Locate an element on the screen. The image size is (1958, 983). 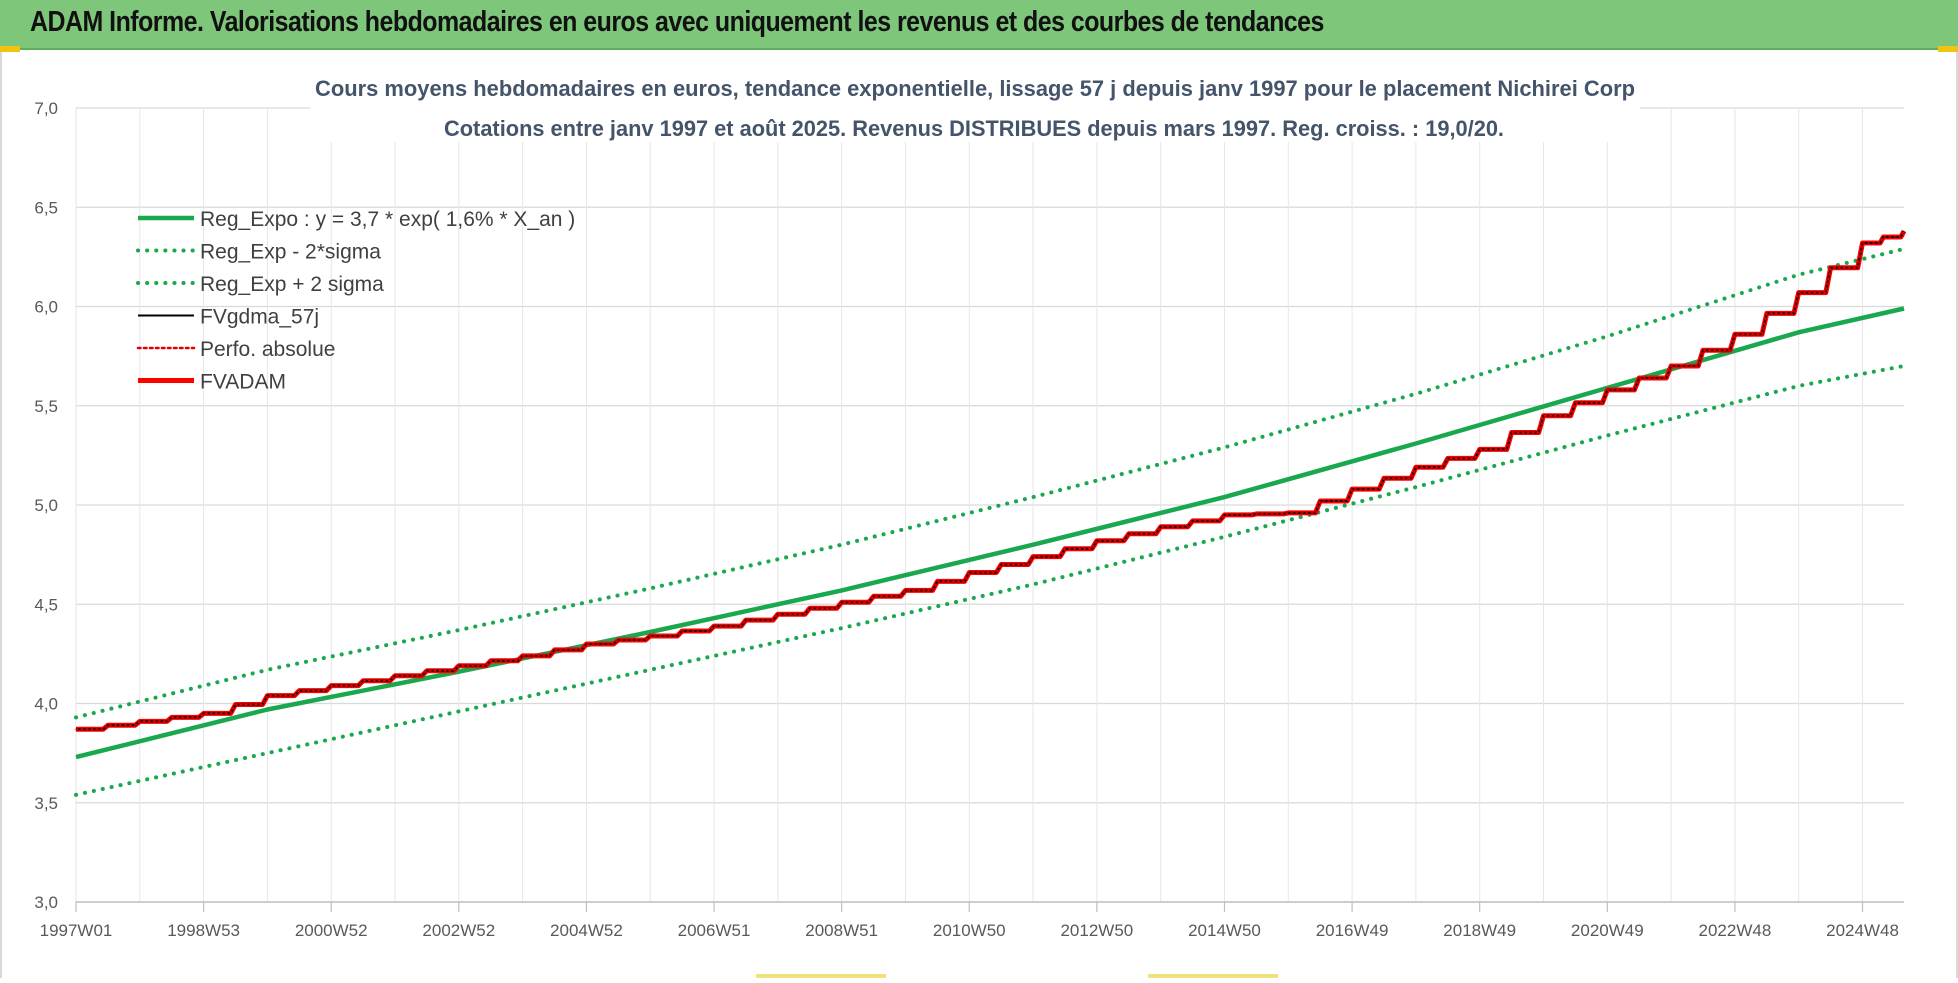
x-tick-label: 2008W51 is located at coordinates (841, 930).